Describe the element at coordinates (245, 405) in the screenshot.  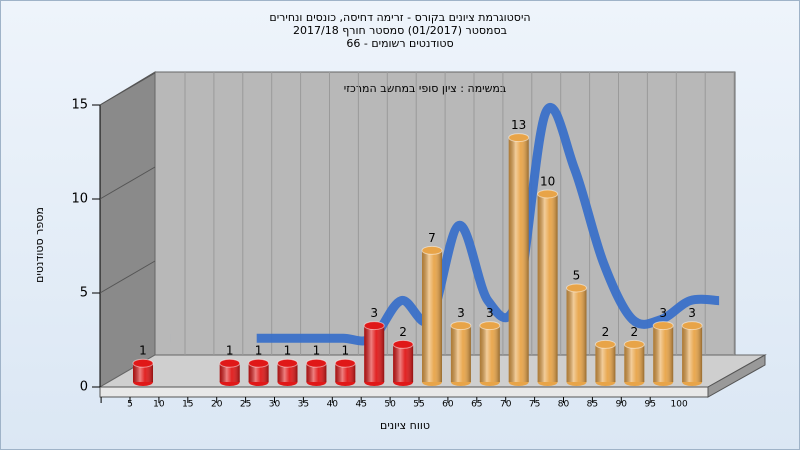
I see `x-tick-label: 25` at that location.